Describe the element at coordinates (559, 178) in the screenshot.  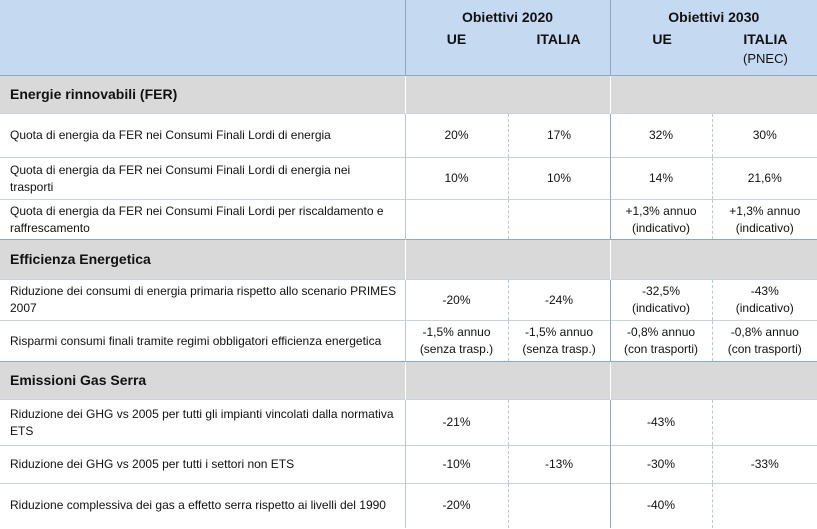
I see `cell-2020-it: 10%` at that location.